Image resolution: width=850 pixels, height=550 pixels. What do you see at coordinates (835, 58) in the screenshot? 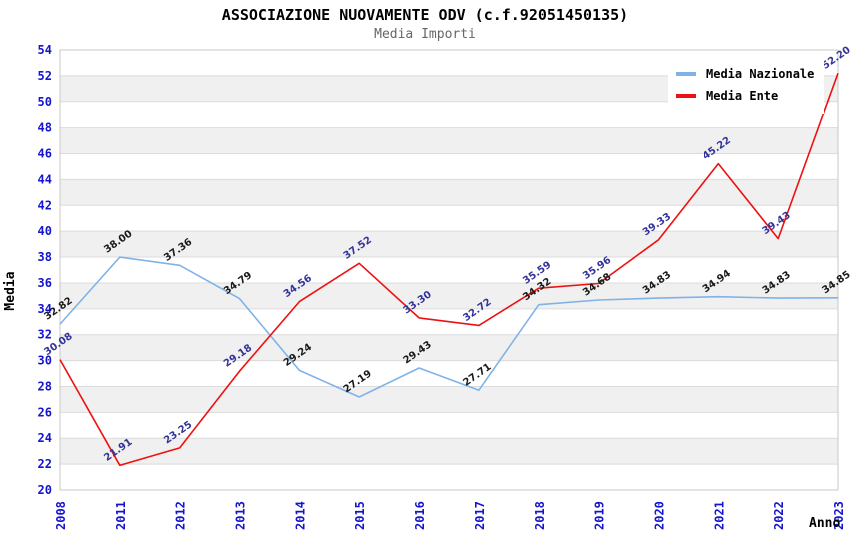
I see `data-label-media-ente: 52.20` at bounding box center [835, 58].